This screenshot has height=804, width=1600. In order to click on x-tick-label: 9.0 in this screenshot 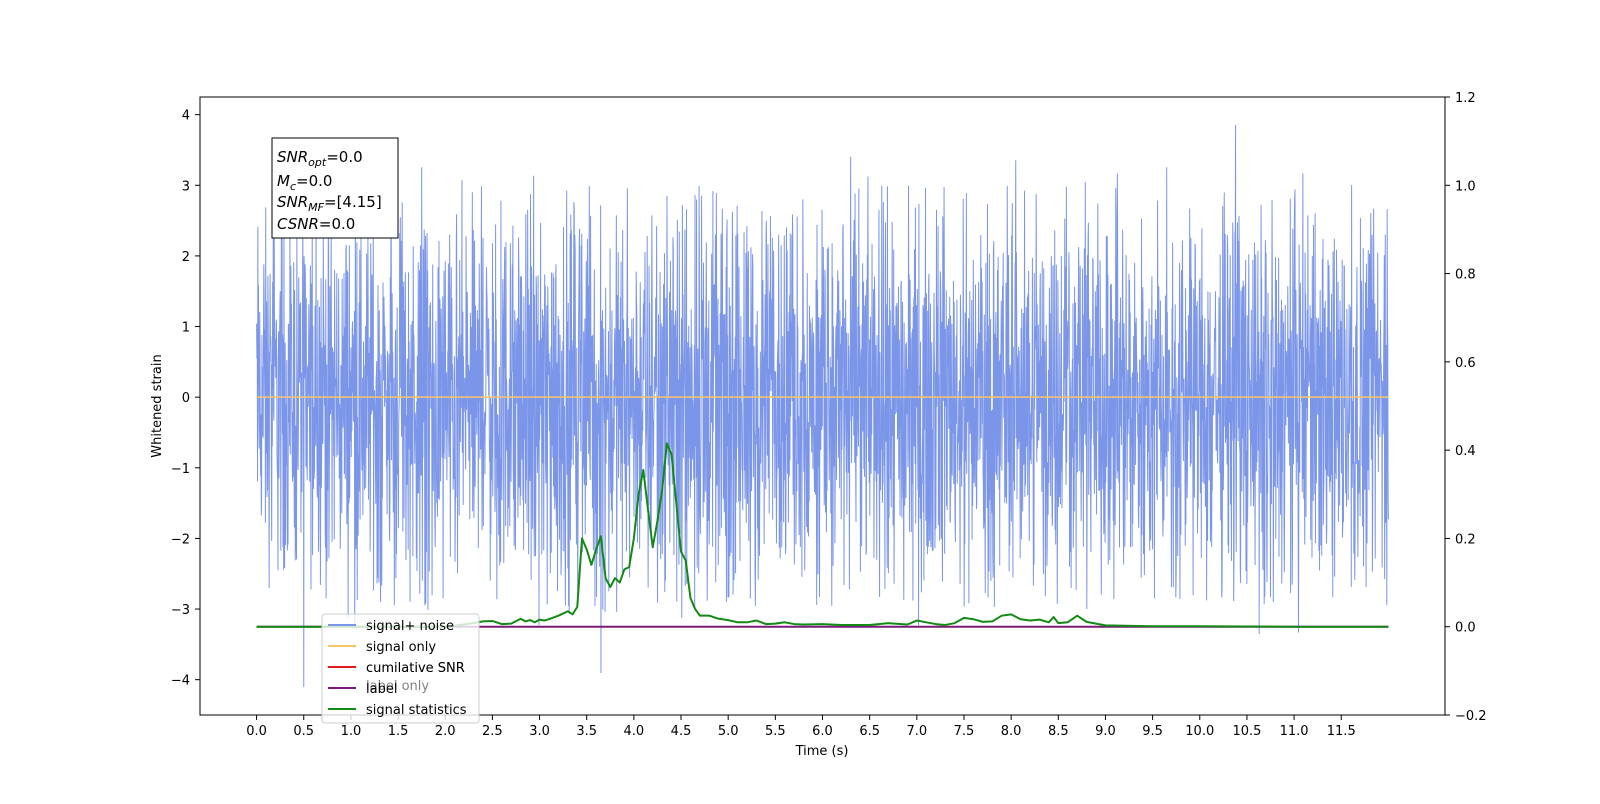, I will do `click(1105, 731)`.